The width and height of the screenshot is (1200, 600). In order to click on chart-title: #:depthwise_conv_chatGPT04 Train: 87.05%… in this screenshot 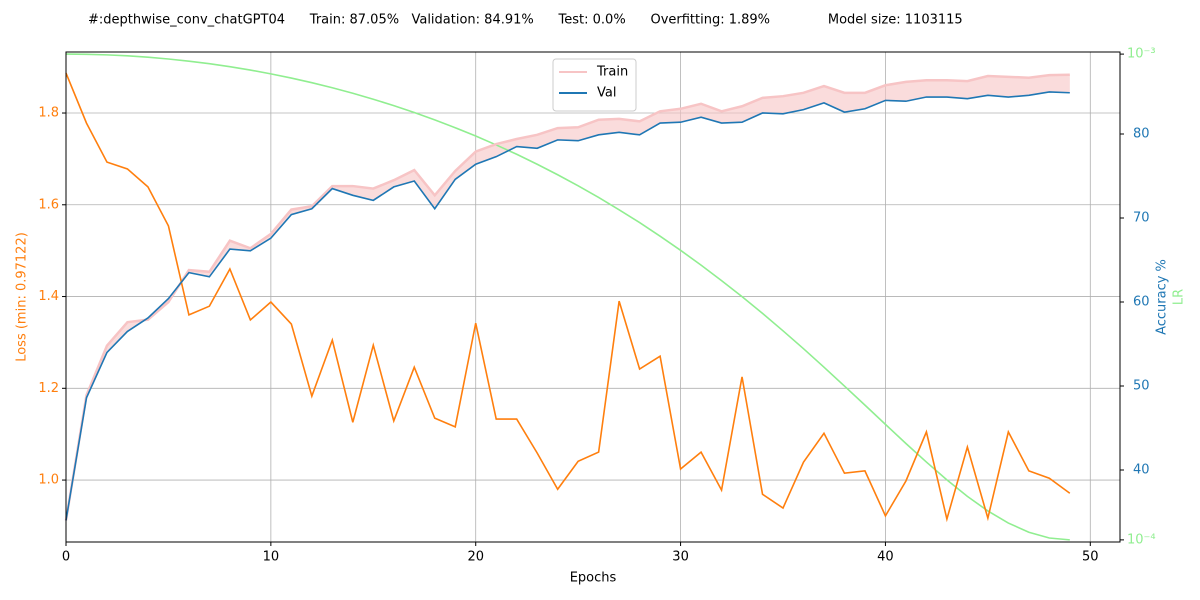, I will do `click(525, 20)`.